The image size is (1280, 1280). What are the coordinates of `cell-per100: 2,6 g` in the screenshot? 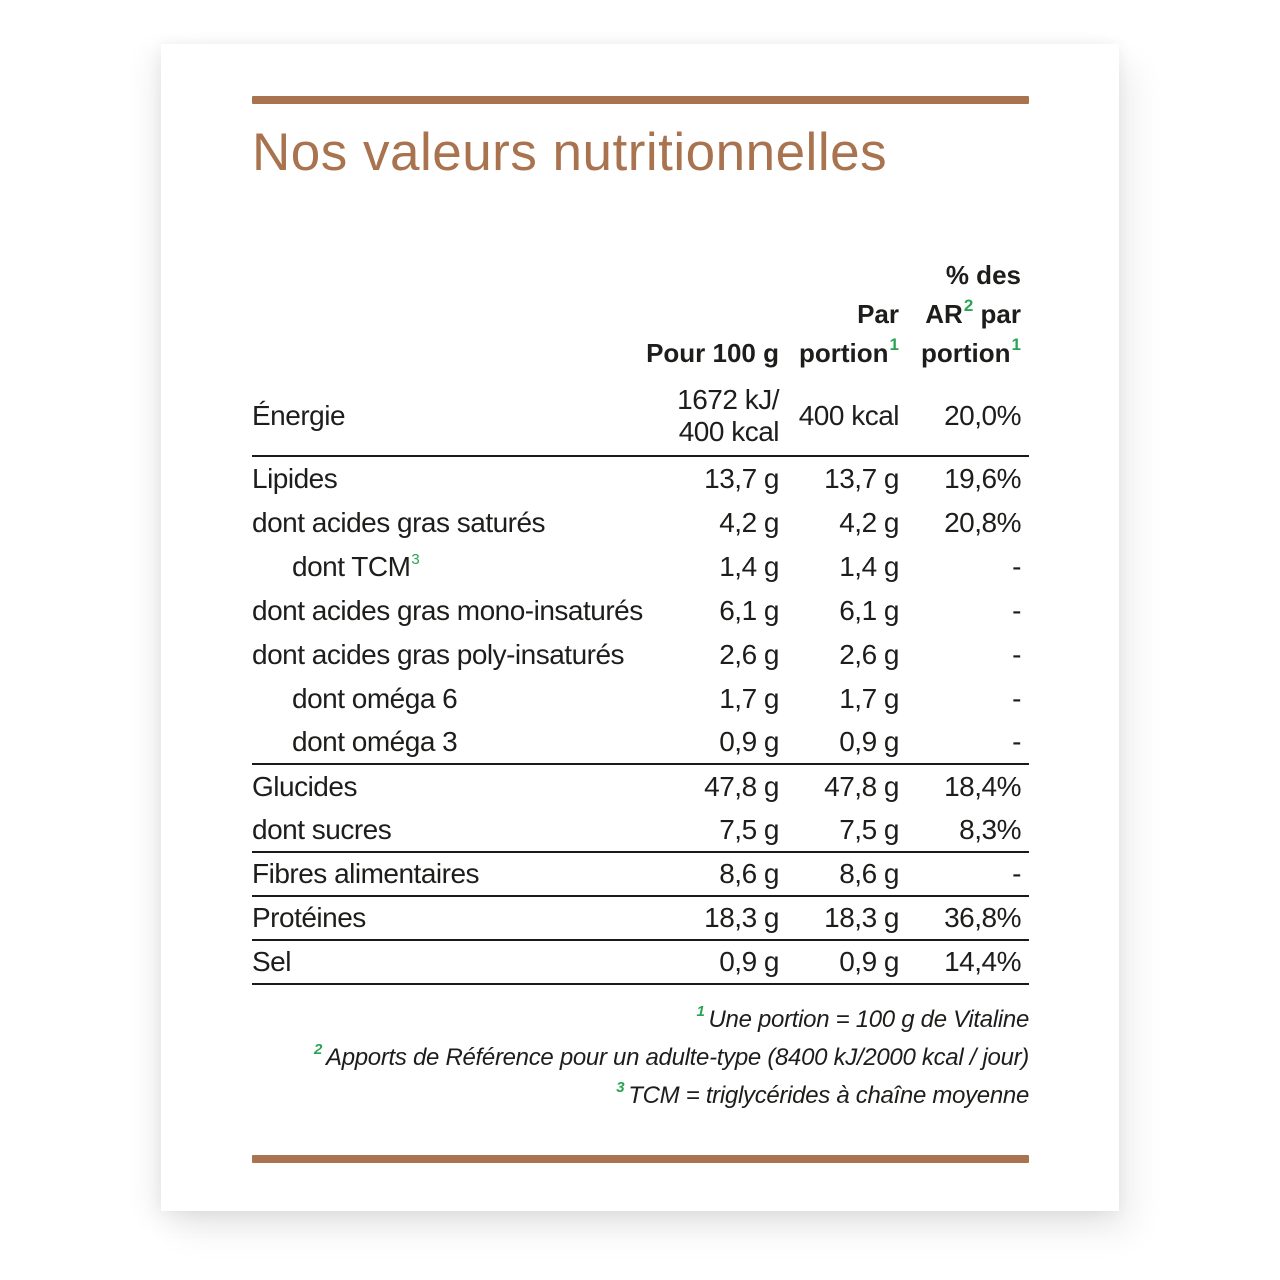 It's located at (749, 654).